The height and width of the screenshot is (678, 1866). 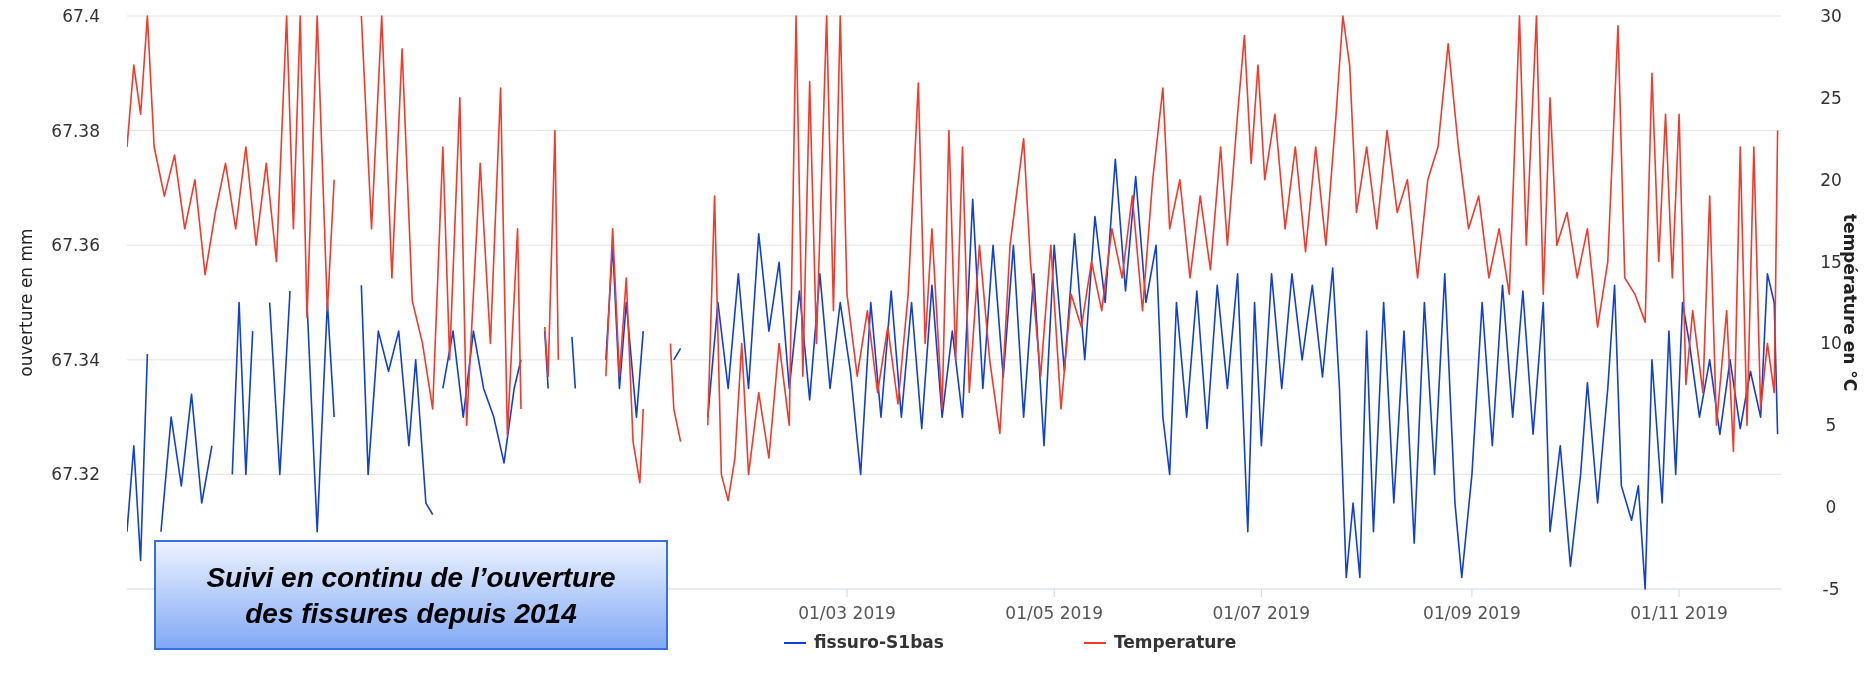 What do you see at coordinates (847, 613) in the screenshot?
I see `x-tick-label: 01/03 2019` at bounding box center [847, 613].